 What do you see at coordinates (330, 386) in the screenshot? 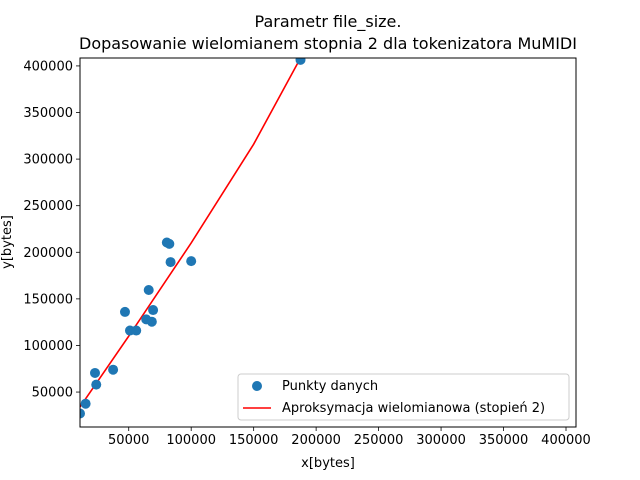
I see `legend-label-points: Punkty danych` at bounding box center [330, 386].